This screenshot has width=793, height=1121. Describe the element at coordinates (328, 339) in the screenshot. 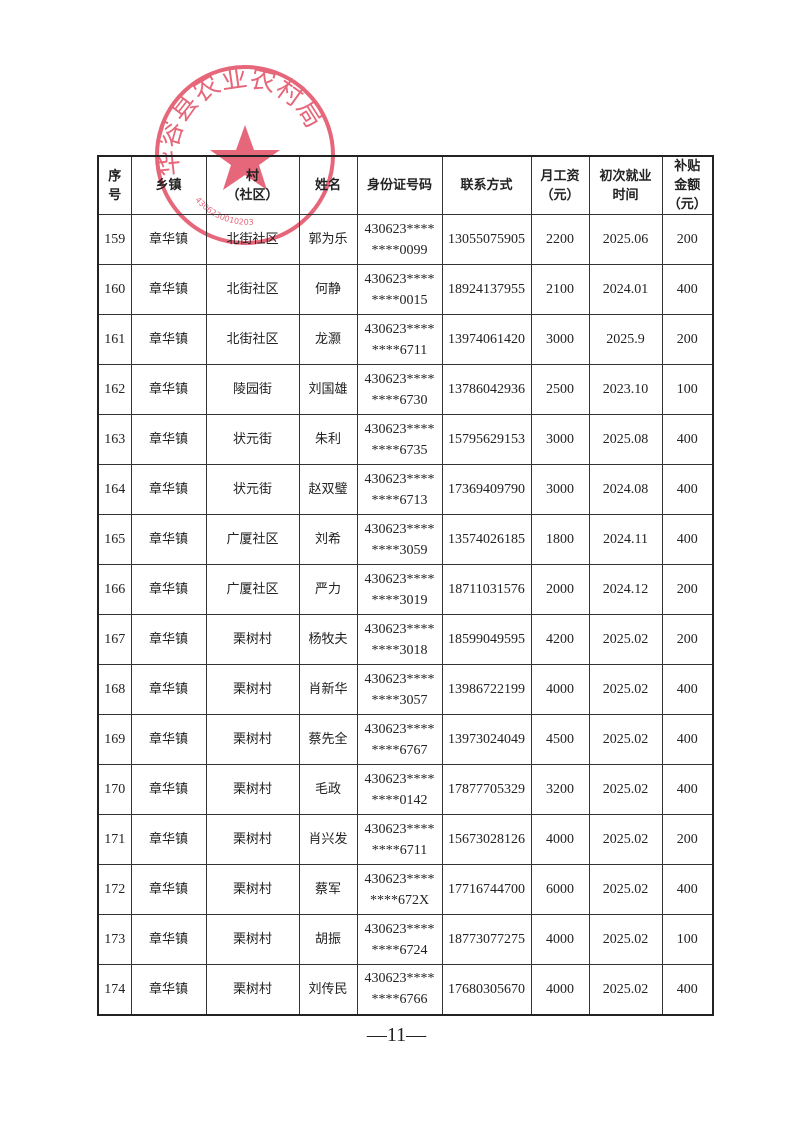

I see `table-cell: 龙灏` at that location.